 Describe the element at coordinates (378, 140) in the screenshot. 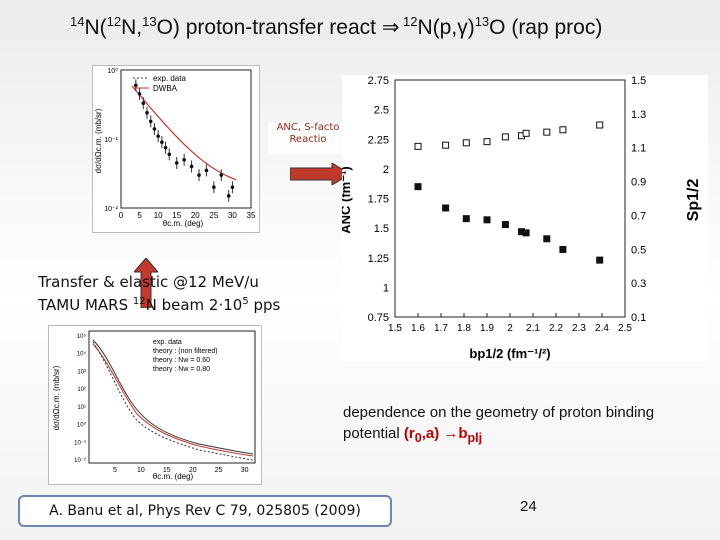

I see `anc-left-tick: 2.25` at that location.